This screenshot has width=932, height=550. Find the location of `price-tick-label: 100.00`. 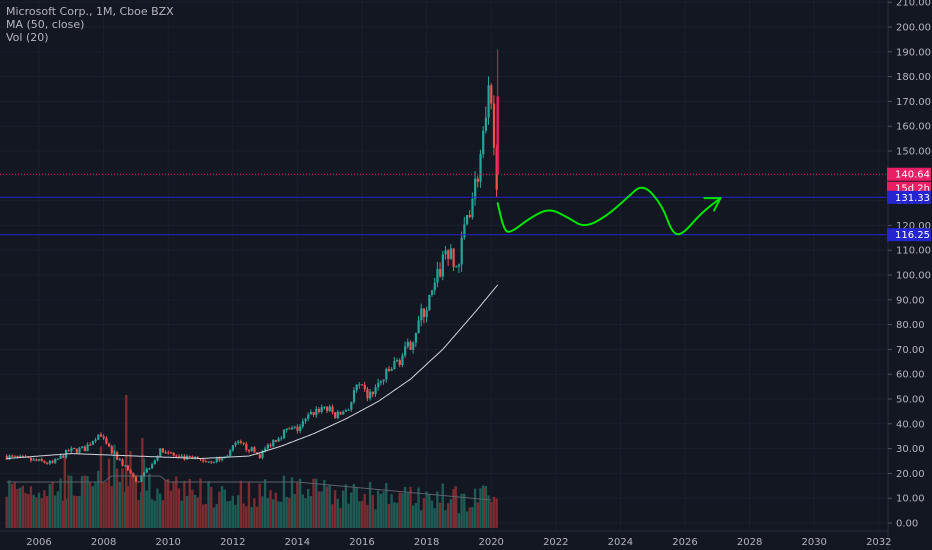

price-tick-label: 100.00 is located at coordinates (913, 276).